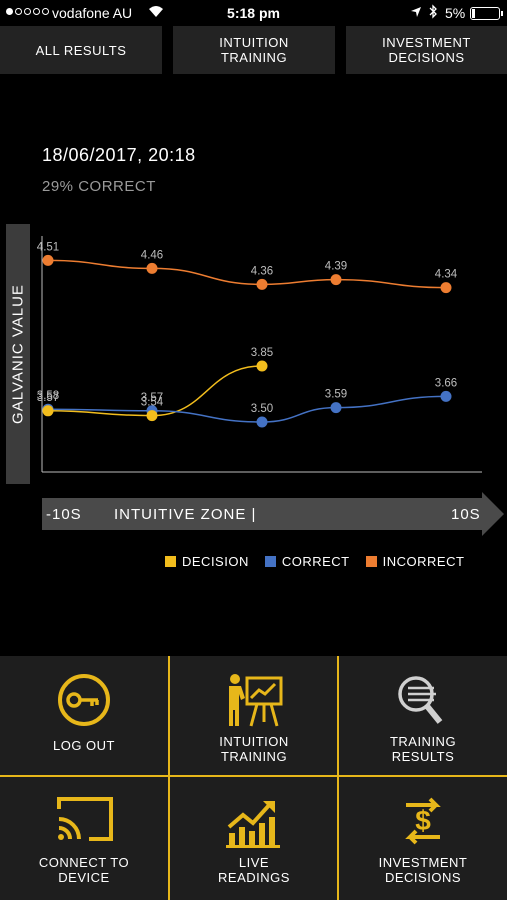 The height and width of the screenshot is (900, 507). I want to click on training-results-button: TRAINING RESULTS, so click(423, 716).